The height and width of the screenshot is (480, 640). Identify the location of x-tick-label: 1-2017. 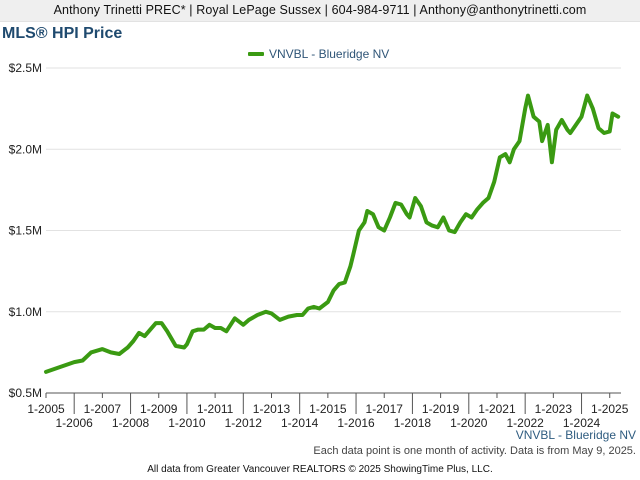
(385, 409).